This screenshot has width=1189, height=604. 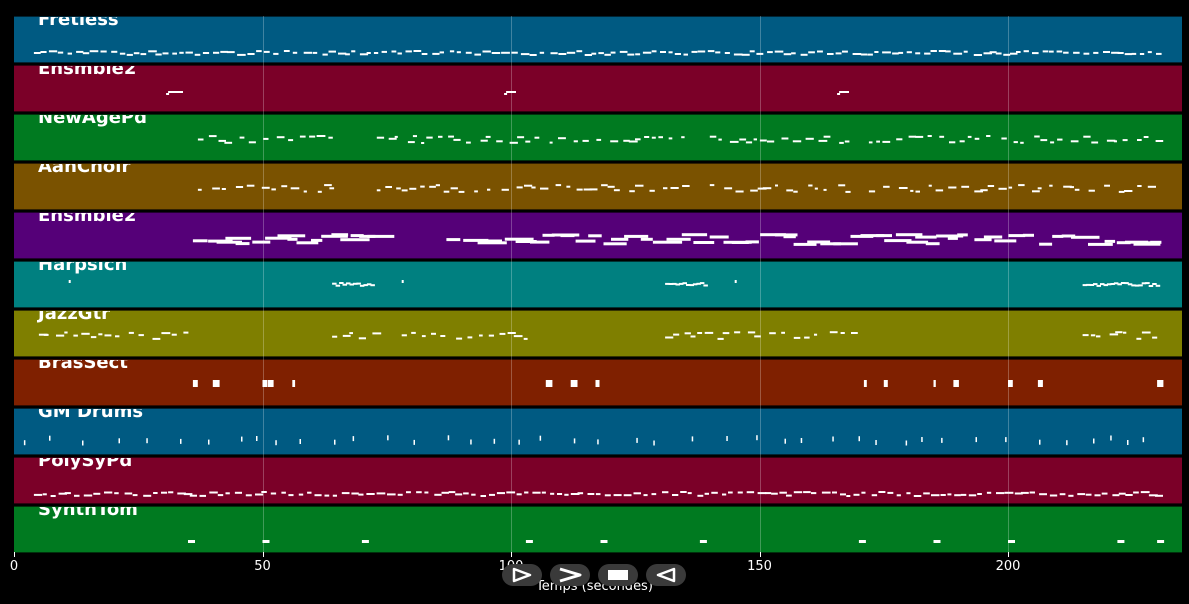 I want to click on next-button, so click(x=570, y=575).